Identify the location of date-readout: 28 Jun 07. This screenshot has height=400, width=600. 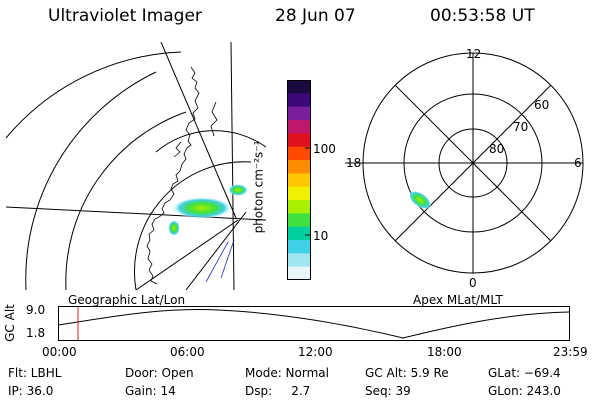
(315, 16).